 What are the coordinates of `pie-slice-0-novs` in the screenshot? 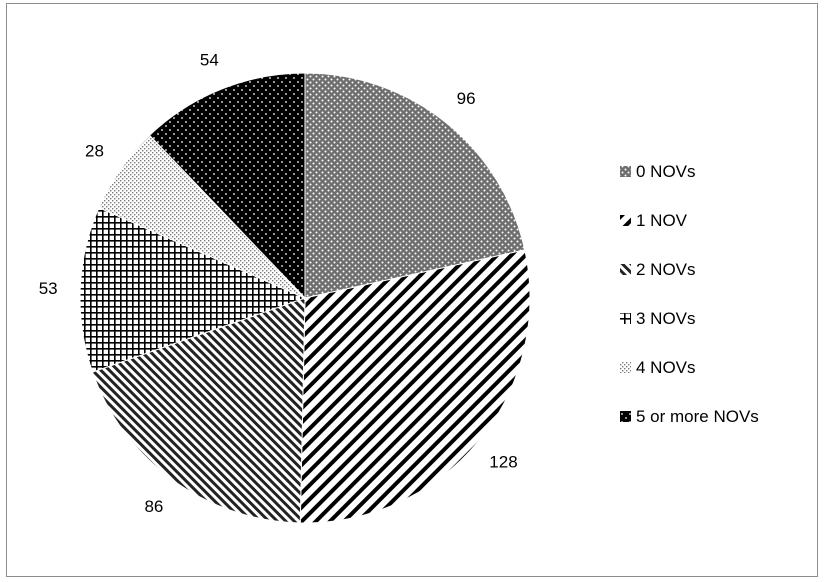 It's located at (415, 185).